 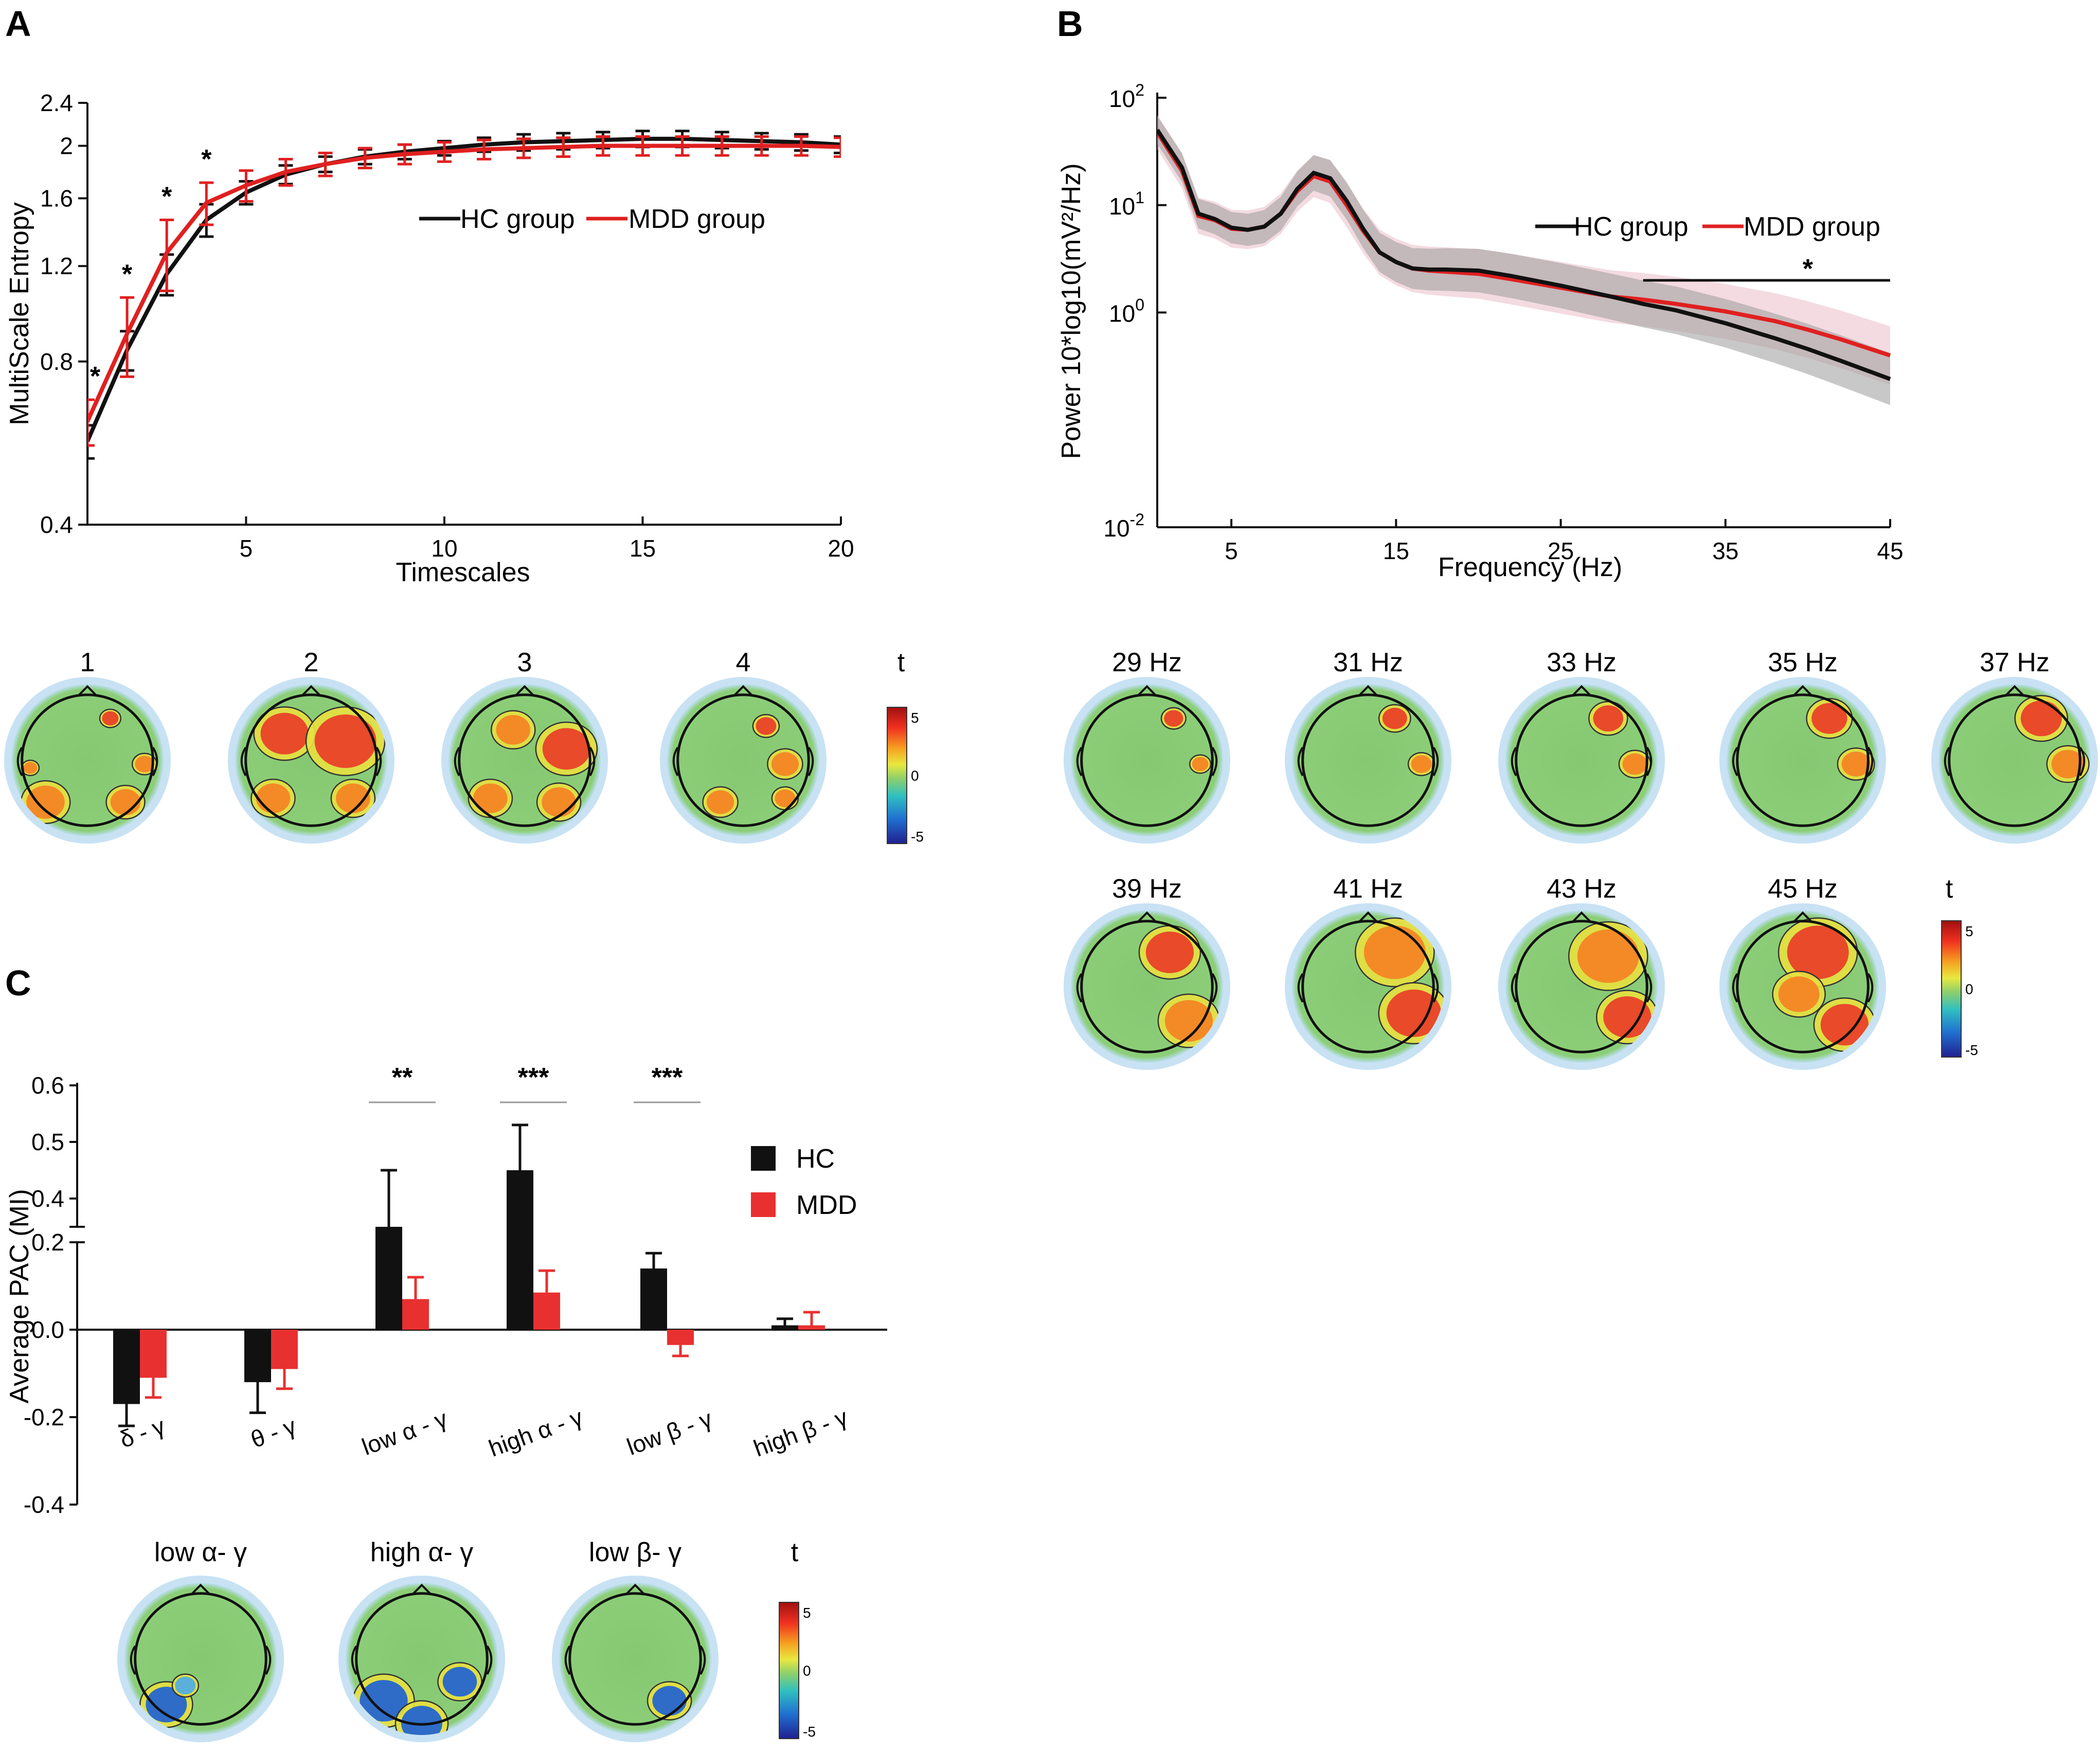 I want to click on b-topo-label-31: 31 Hz, so click(x=1368, y=662).